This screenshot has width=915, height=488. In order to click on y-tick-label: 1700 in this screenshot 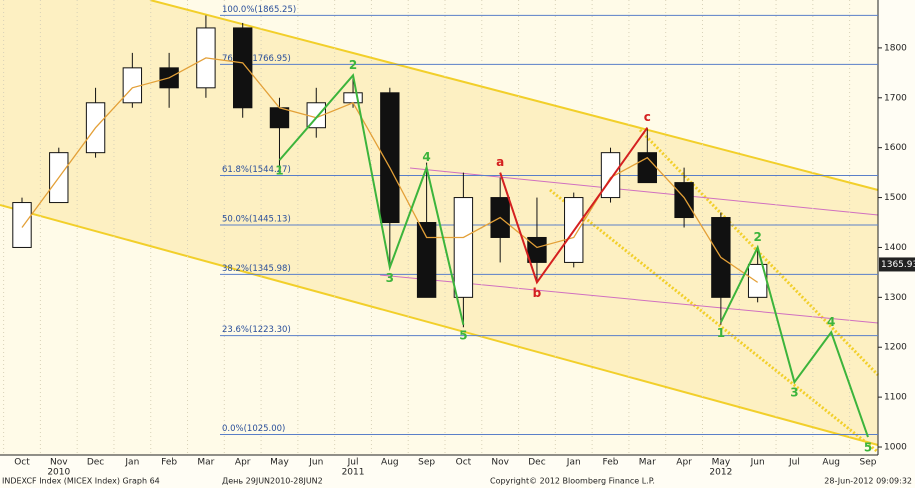, I will do `click(895, 98)`.